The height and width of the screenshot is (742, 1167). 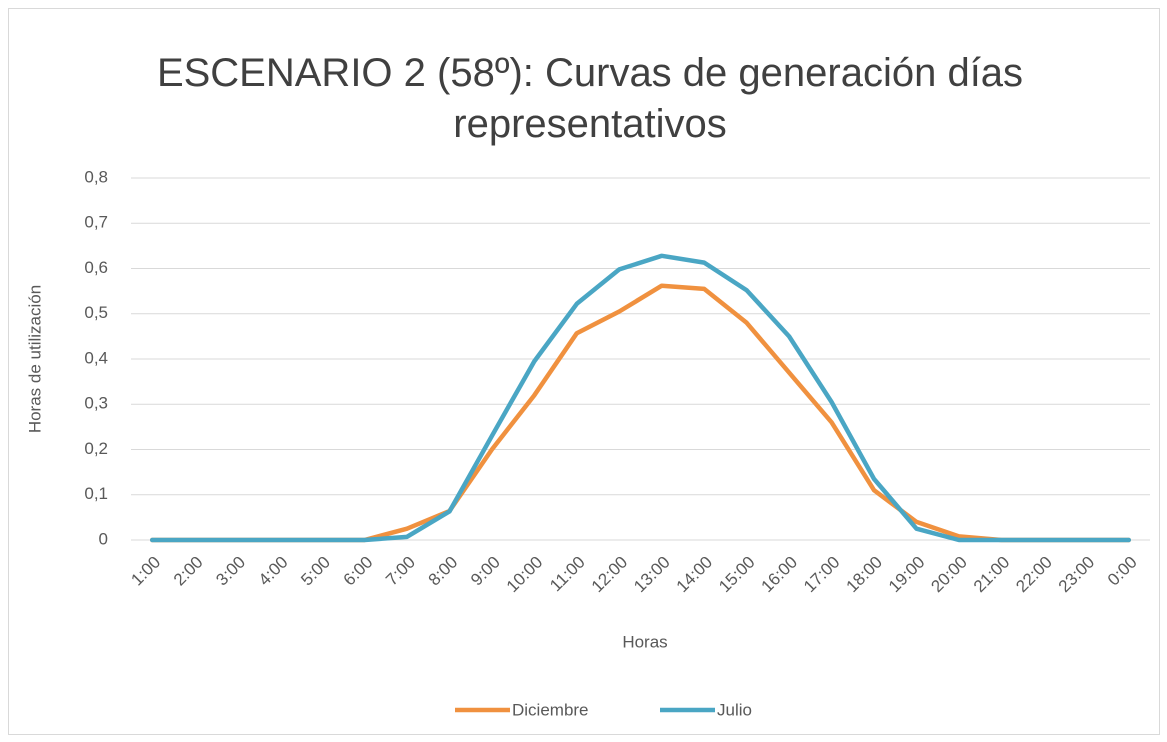 What do you see at coordinates (96, 448) in the screenshot?
I see `y-tick-label: 0,2` at bounding box center [96, 448].